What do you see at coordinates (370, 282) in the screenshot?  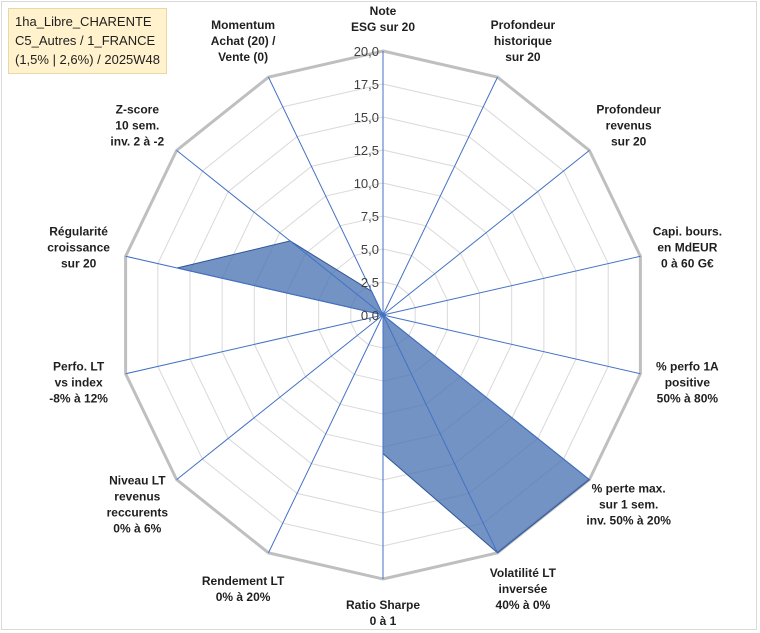 I see `tick-label: 2,5` at bounding box center [370, 282].